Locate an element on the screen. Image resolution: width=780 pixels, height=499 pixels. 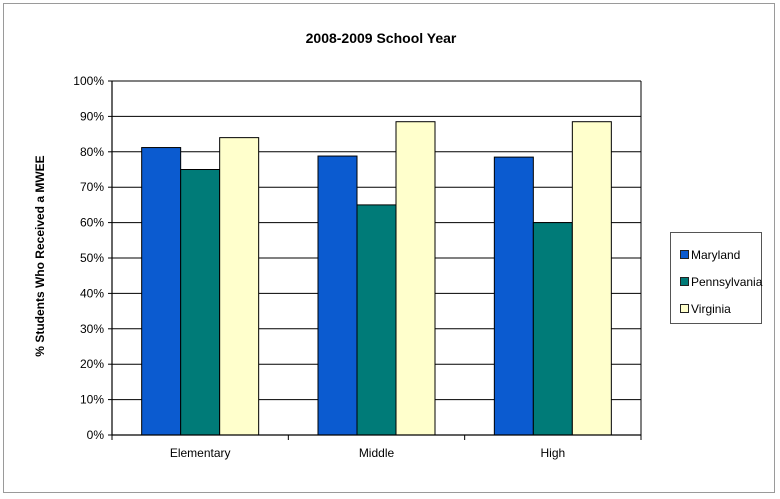
y-tick-label: 50% is located at coordinates (92, 258).